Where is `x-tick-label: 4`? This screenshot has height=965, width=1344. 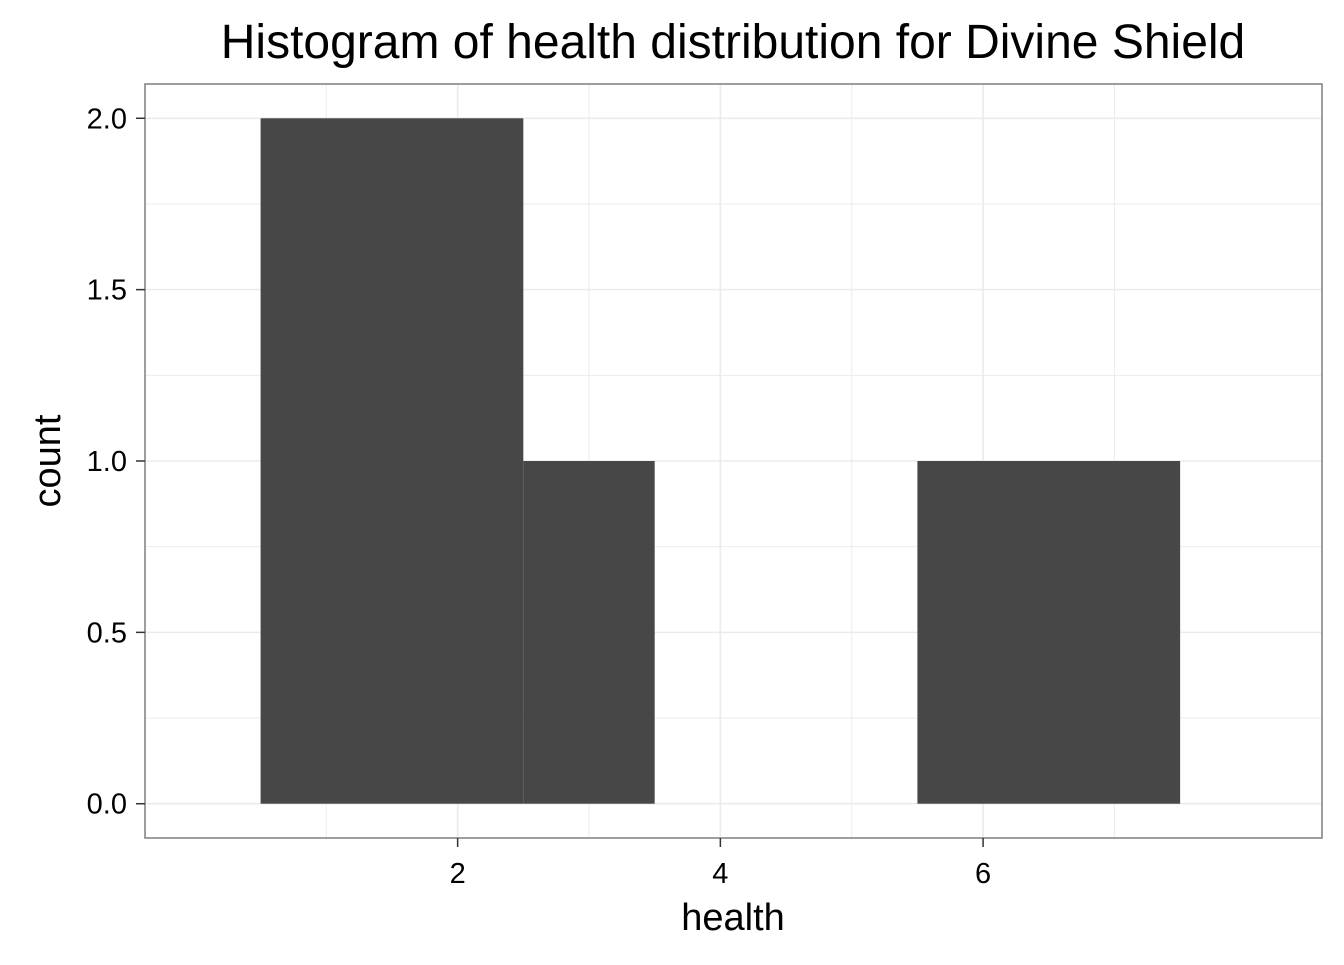 x-tick-label: 4 is located at coordinates (720, 874).